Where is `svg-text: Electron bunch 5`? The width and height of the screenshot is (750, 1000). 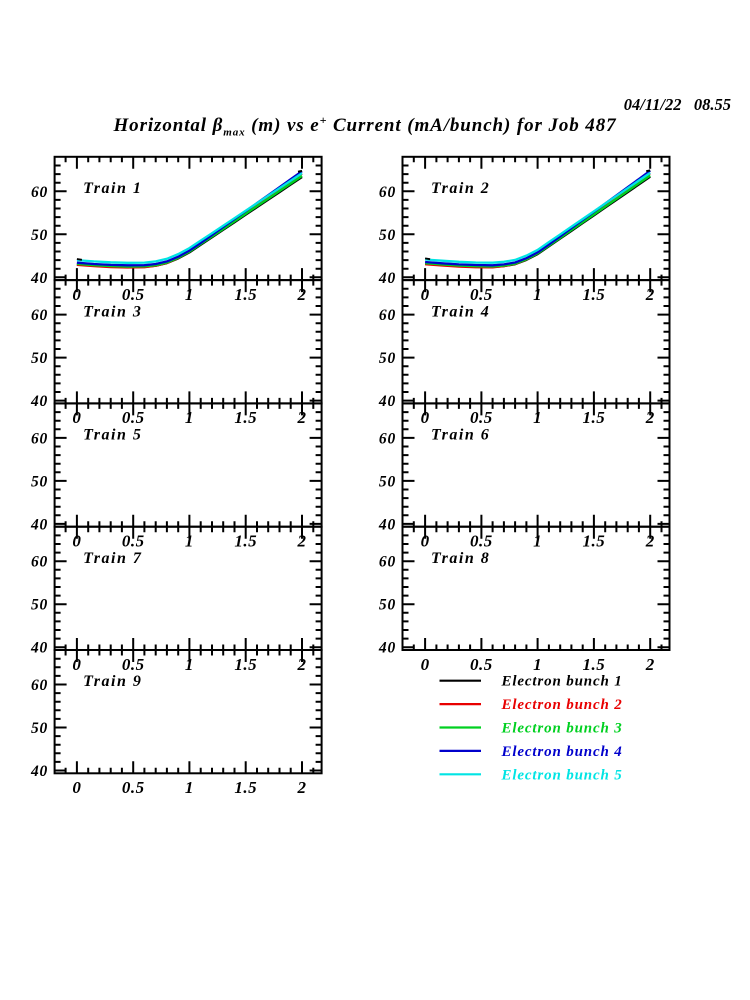 svg-text: Electron bunch 5 is located at coordinates (562, 775).